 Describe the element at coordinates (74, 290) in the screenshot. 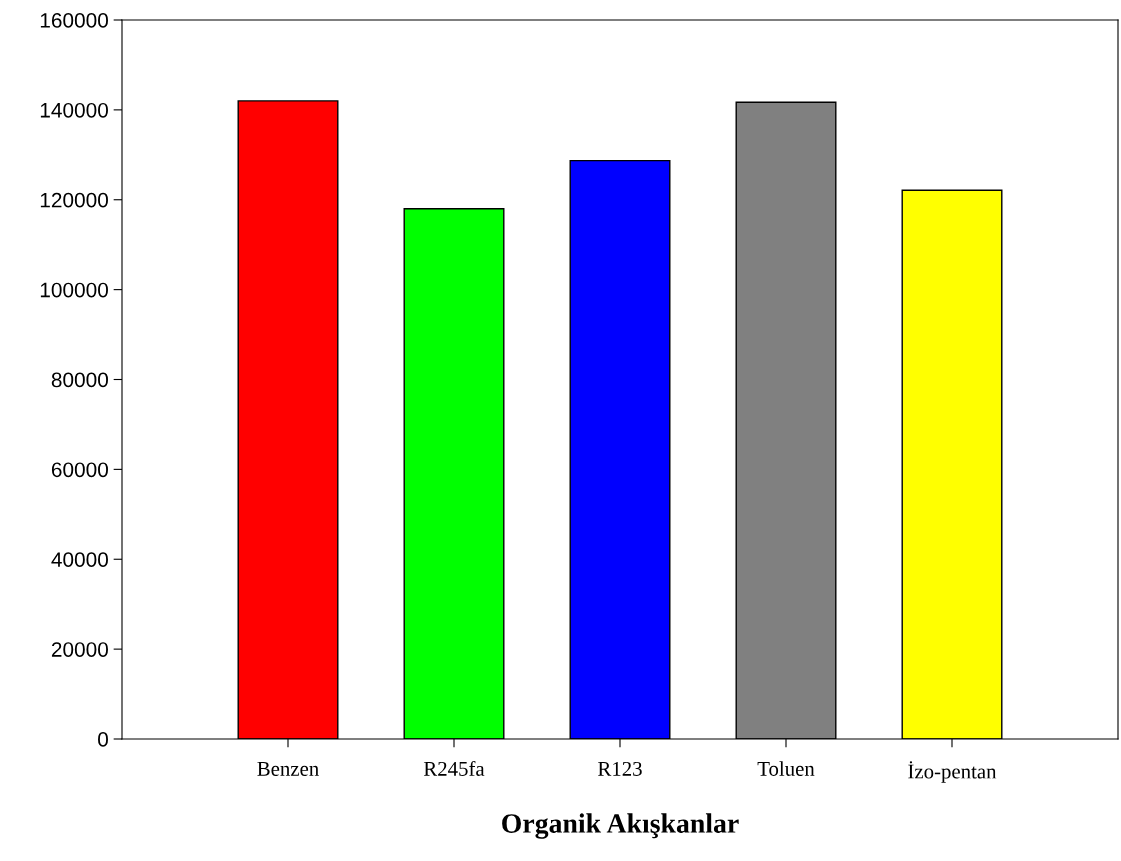

I see `y-tick-label: 100000` at that location.